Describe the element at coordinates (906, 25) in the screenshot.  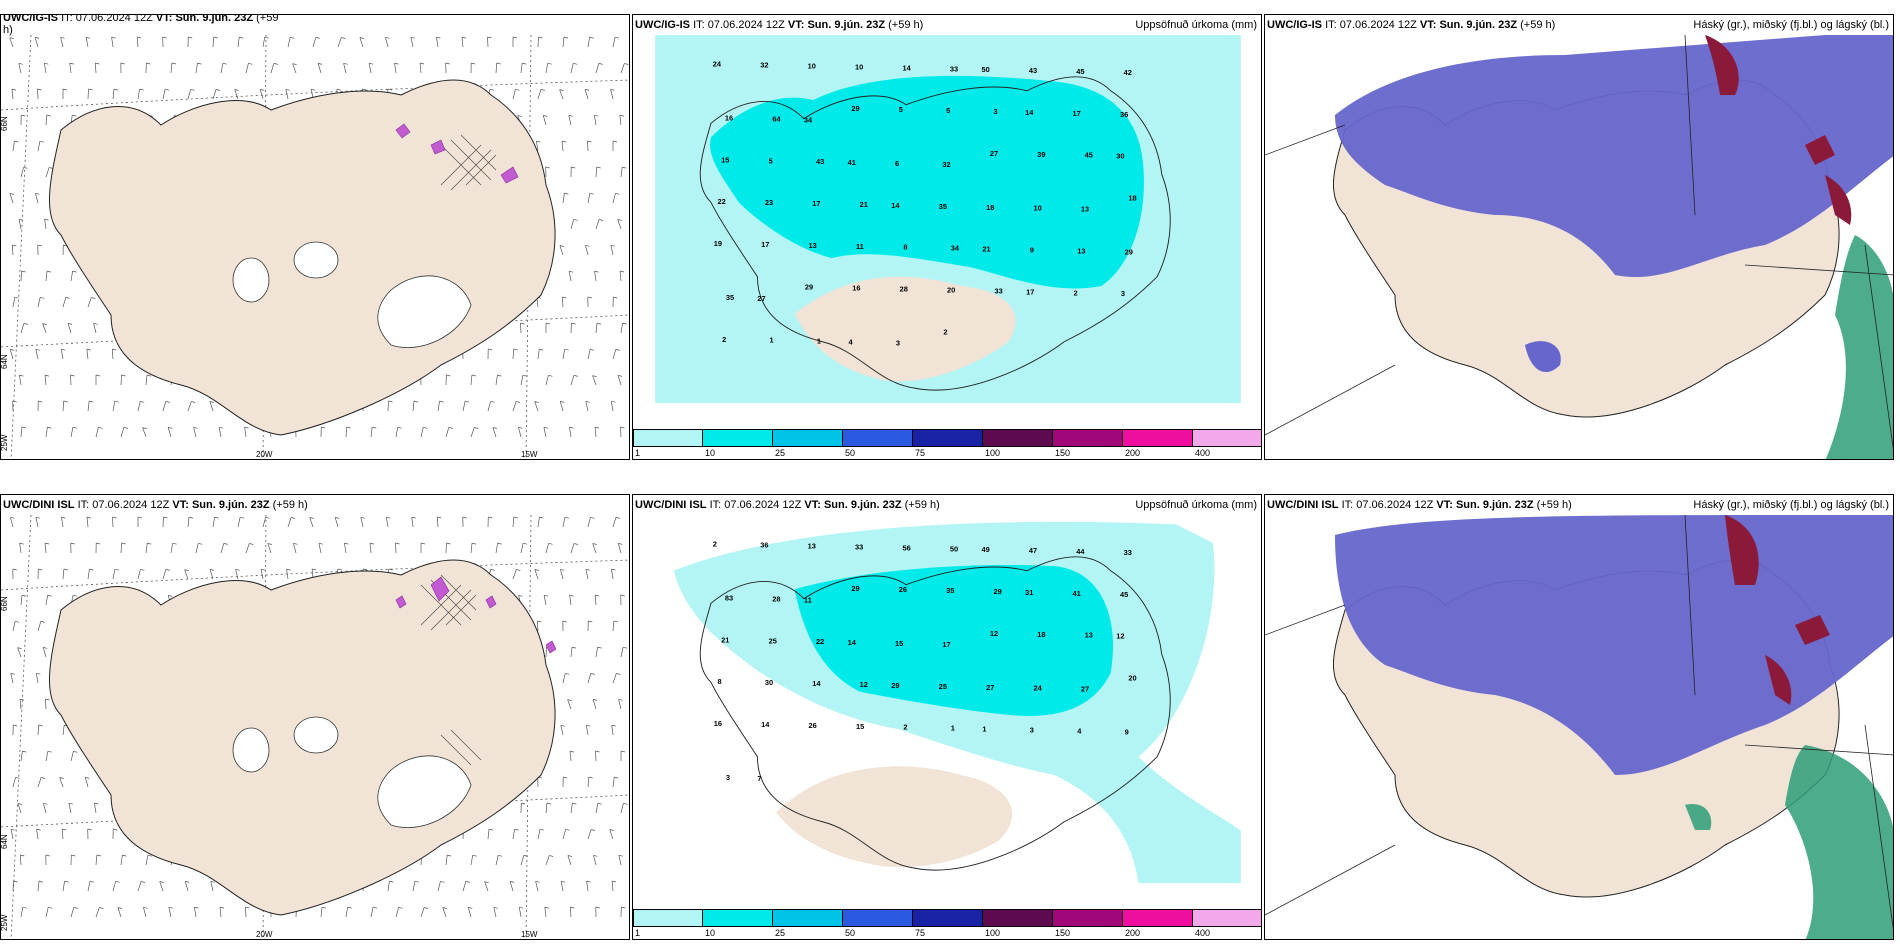
I see `lead-time: (+59 h)` at that location.